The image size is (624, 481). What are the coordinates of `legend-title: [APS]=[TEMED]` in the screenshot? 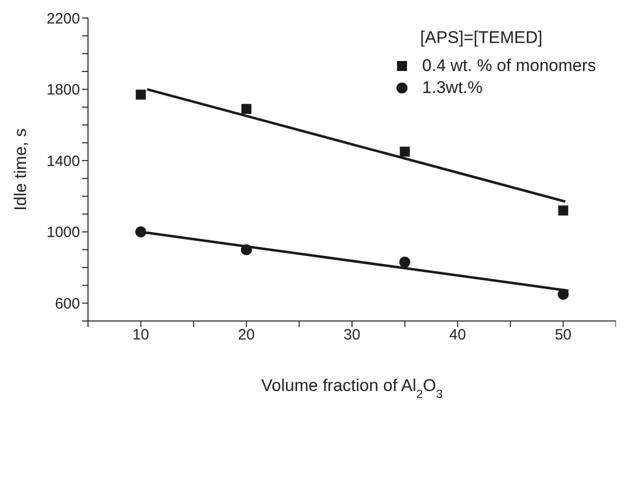 It's located at (482, 38).